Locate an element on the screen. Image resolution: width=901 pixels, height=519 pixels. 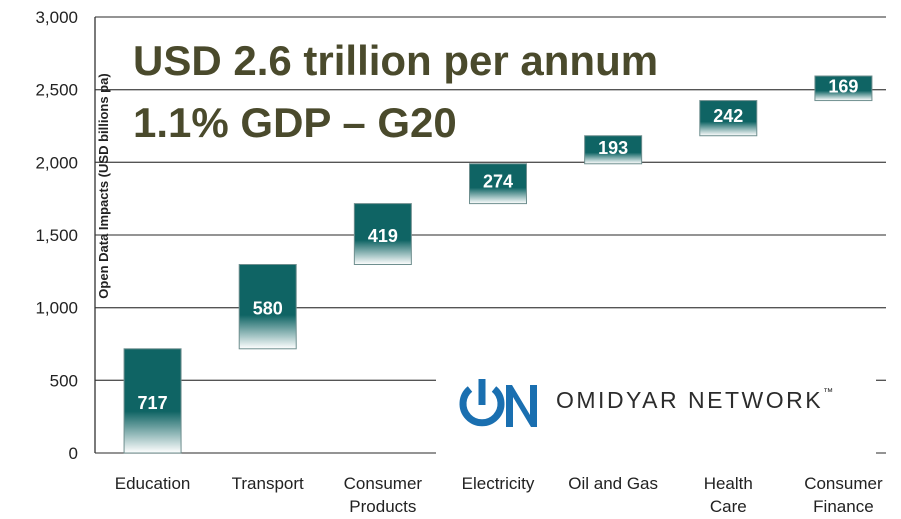
logo-wordmark: OMIDYAR NETWORK™ is located at coordinates (695, 400).